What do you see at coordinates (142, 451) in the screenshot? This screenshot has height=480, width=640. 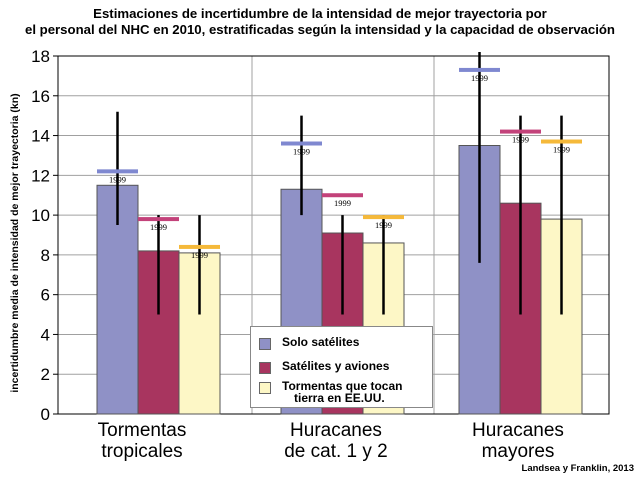 I see `category-label-line: tropicales` at bounding box center [142, 451].